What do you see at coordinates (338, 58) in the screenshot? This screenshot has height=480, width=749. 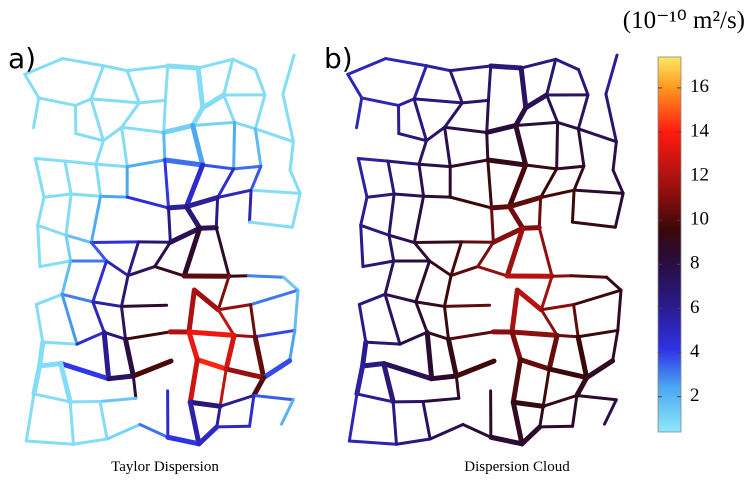 I see `panel-label: b)` at bounding box center [338, 58].